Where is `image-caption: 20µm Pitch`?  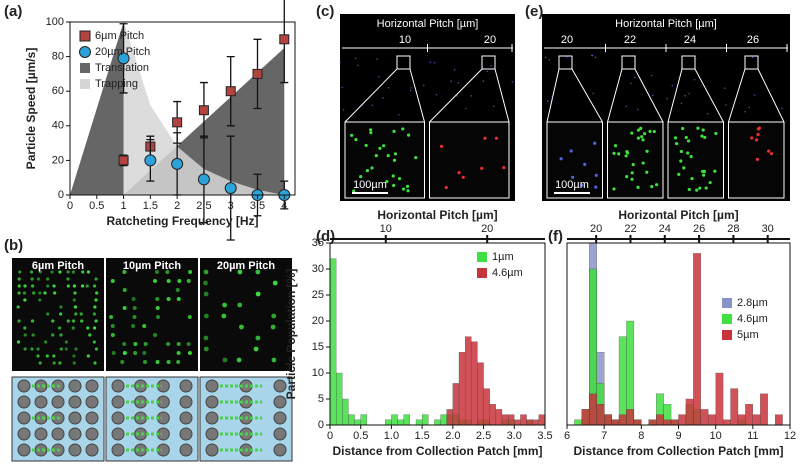
image-caption: 20µm Pitch is located at coordinates (246, 266).